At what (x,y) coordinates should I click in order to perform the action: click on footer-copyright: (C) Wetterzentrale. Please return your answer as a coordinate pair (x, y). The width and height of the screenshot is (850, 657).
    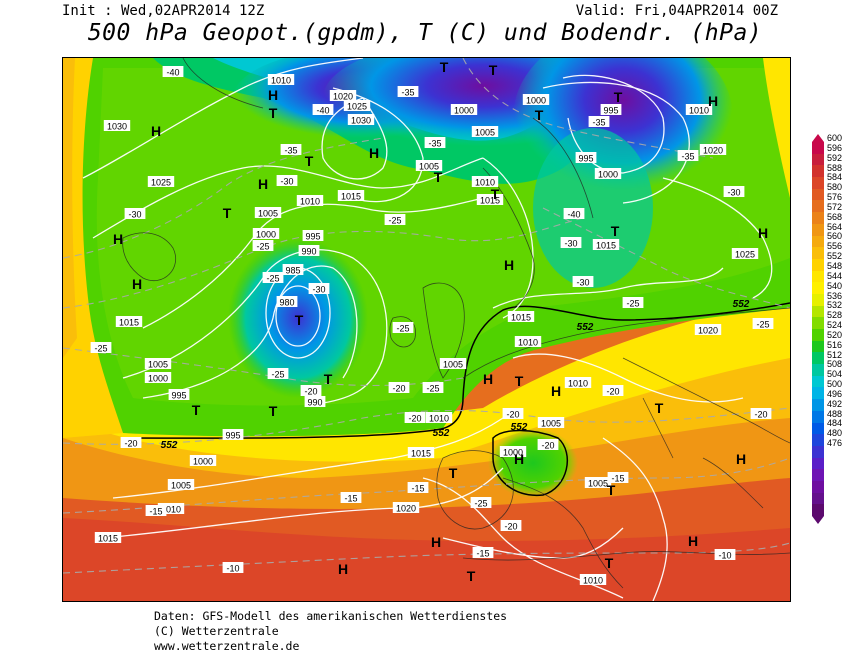
    Looking at the image, I should click on (216, 631).